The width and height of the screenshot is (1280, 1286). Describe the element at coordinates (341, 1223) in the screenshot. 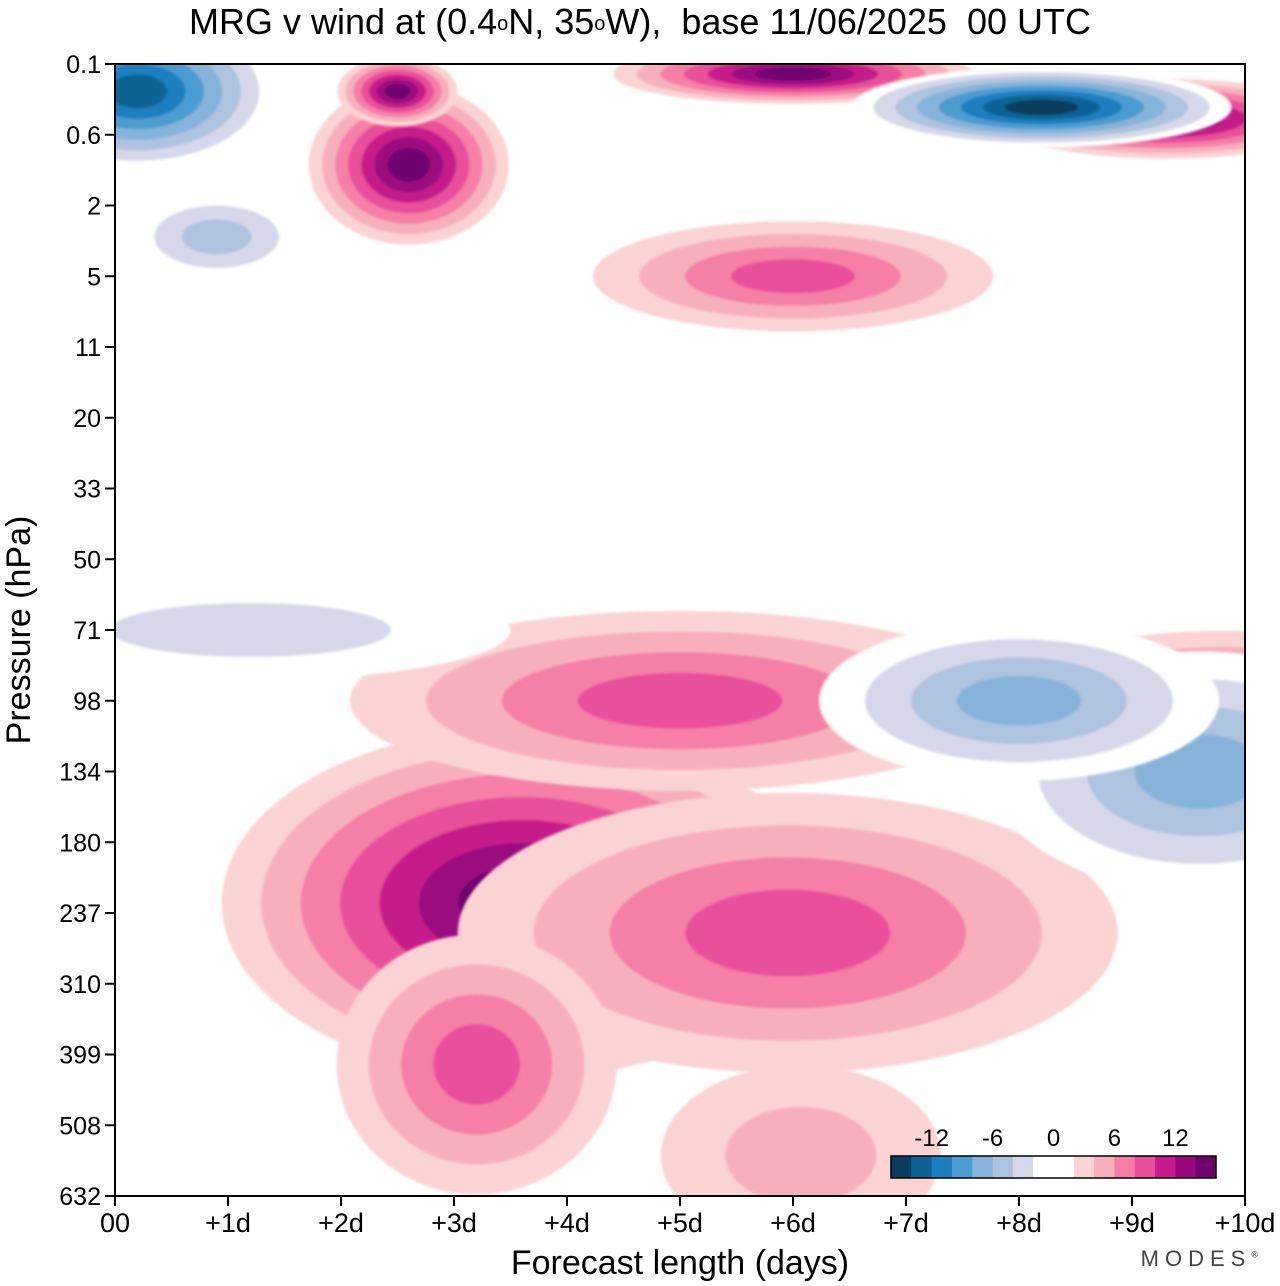

I see `x-tick-label: +2d` at that location.